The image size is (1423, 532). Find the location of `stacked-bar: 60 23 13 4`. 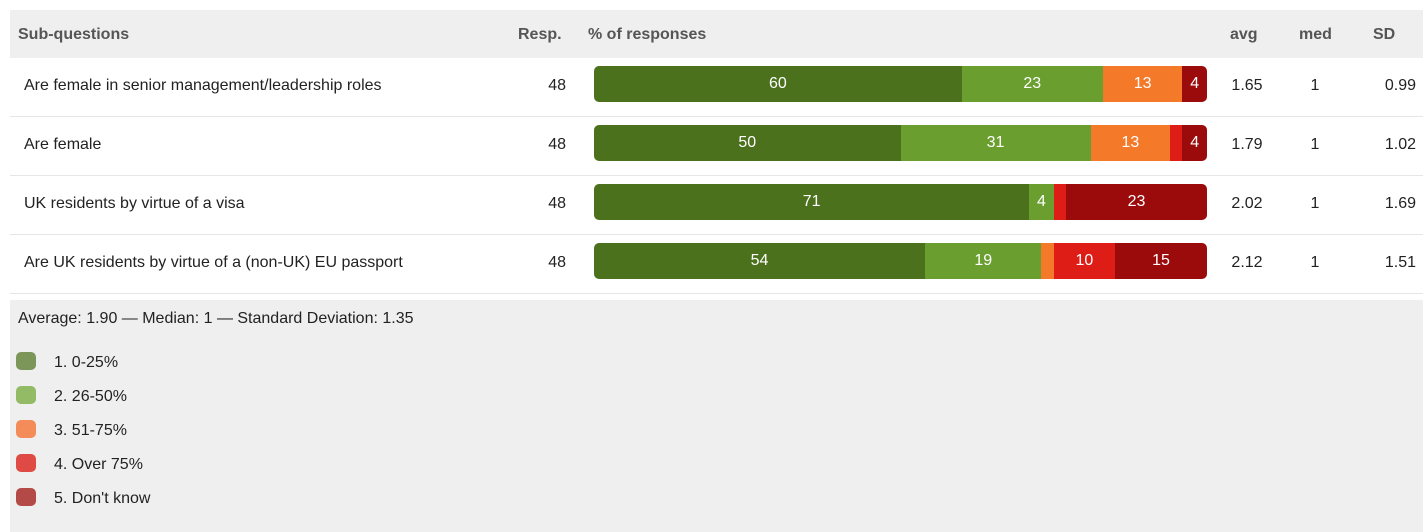

stacked-bar: 60 23 13 4 is located at coordinates (900, 84).